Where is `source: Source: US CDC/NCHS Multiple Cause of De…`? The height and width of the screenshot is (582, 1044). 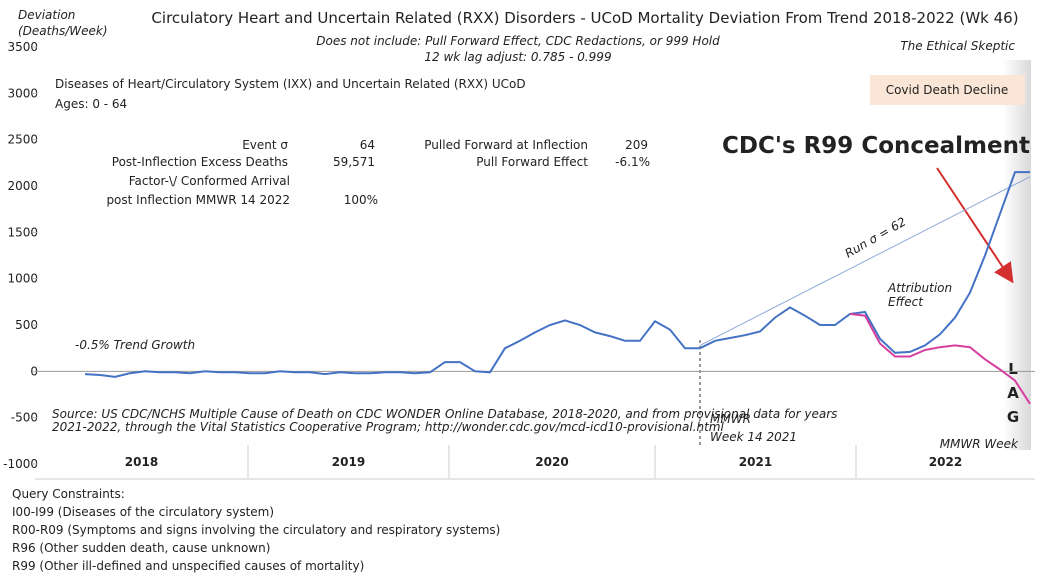 source: Source: US CDC/NCHS Multiple Cause of De… is located at coordinates (444, 414).